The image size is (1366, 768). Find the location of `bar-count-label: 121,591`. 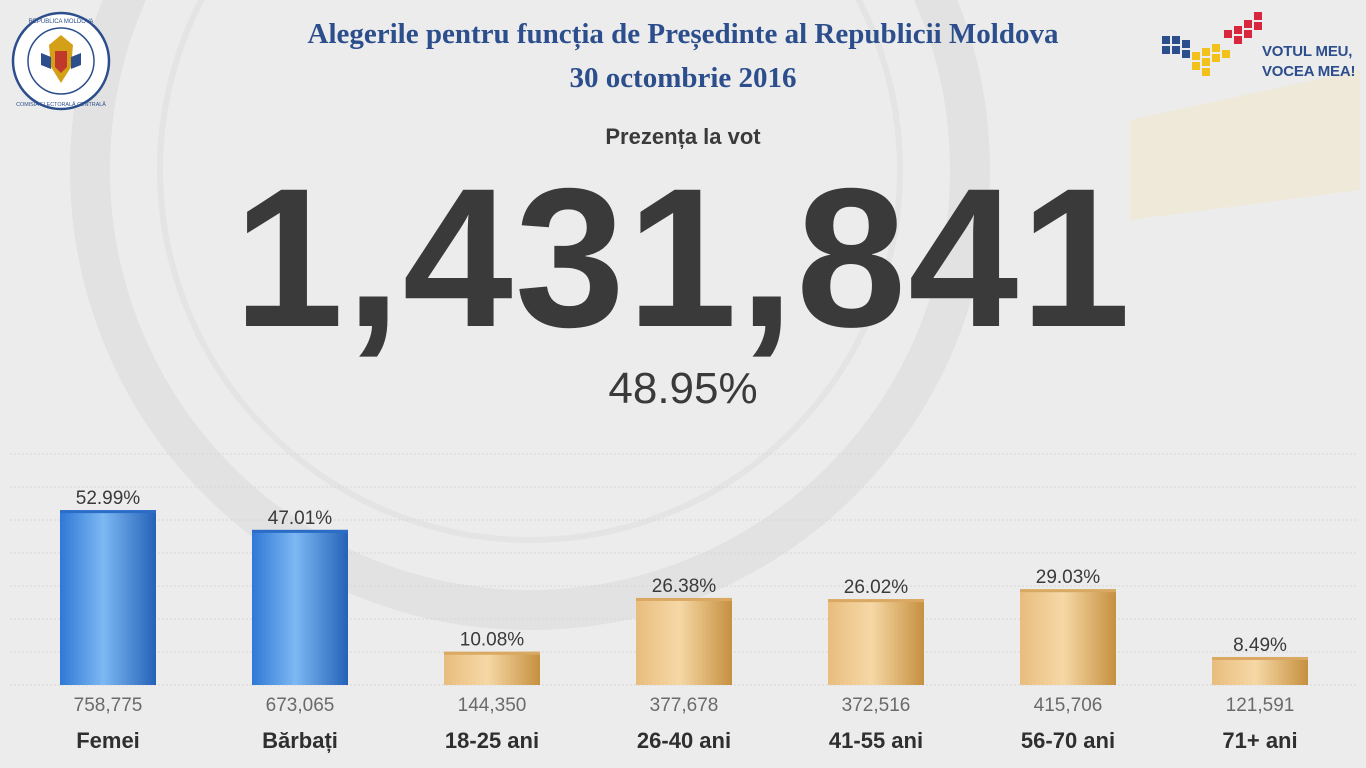

bar-count-label: 121,591 is located at coordinates (1260, 705).